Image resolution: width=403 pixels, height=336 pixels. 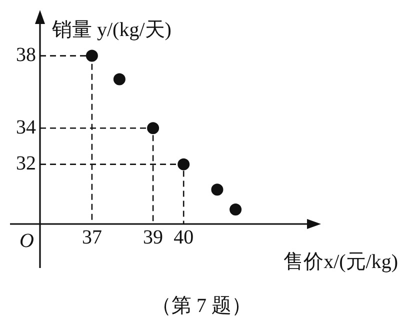 I want to click on text: O, so click(x=27, y=241).